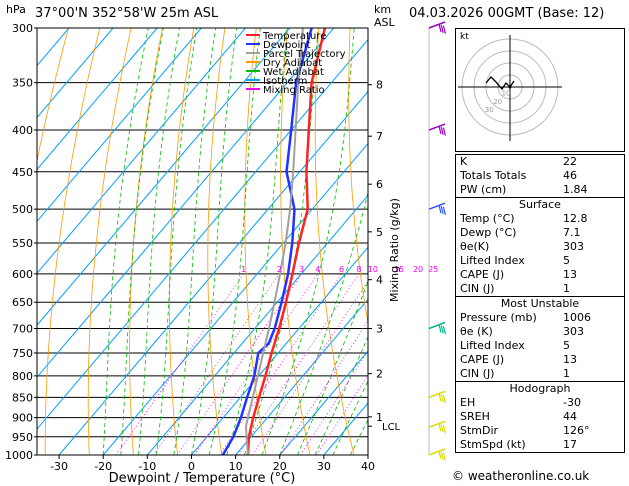 Image resolution: width=629 pixels, height=486 pixels. I want to click on hodograph-table-title: Hodograph, so click(540, 388).